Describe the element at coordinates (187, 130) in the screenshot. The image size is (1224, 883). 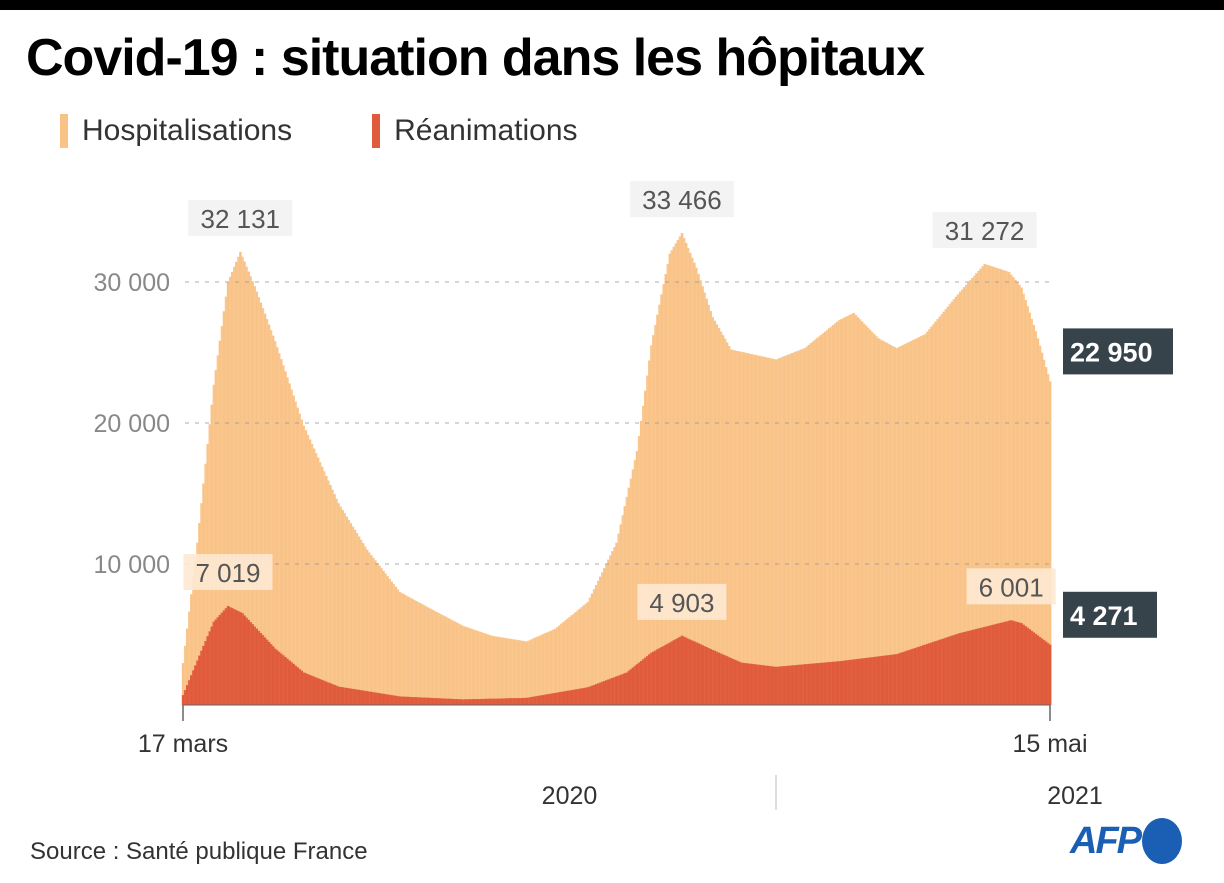
I see `legend-label: Hospitalisations` at that location.